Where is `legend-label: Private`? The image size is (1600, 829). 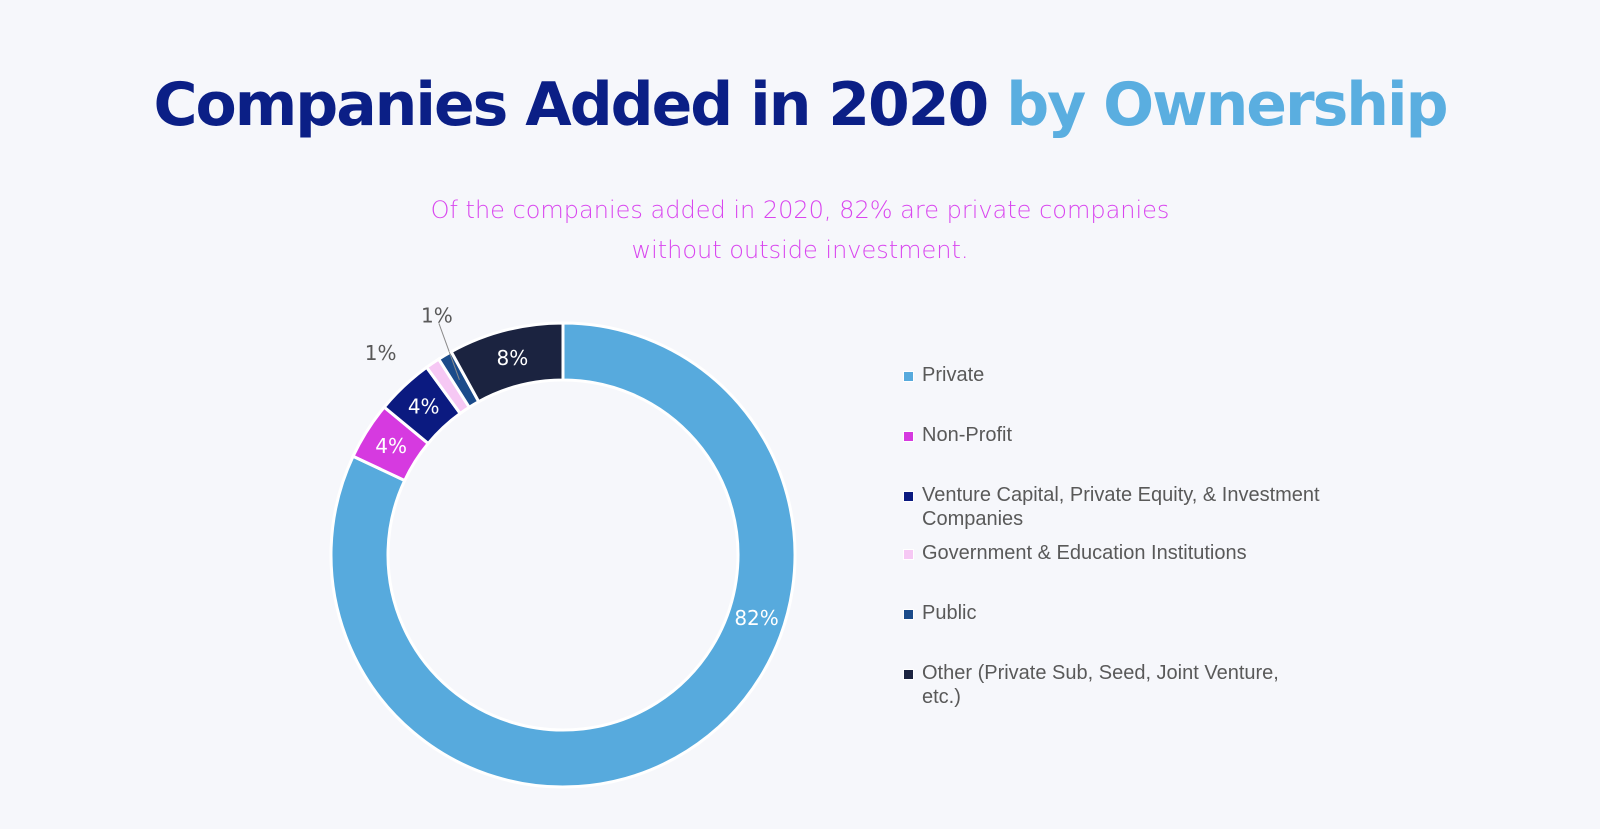 legend-label: Private is located at coordinates (953, 375).